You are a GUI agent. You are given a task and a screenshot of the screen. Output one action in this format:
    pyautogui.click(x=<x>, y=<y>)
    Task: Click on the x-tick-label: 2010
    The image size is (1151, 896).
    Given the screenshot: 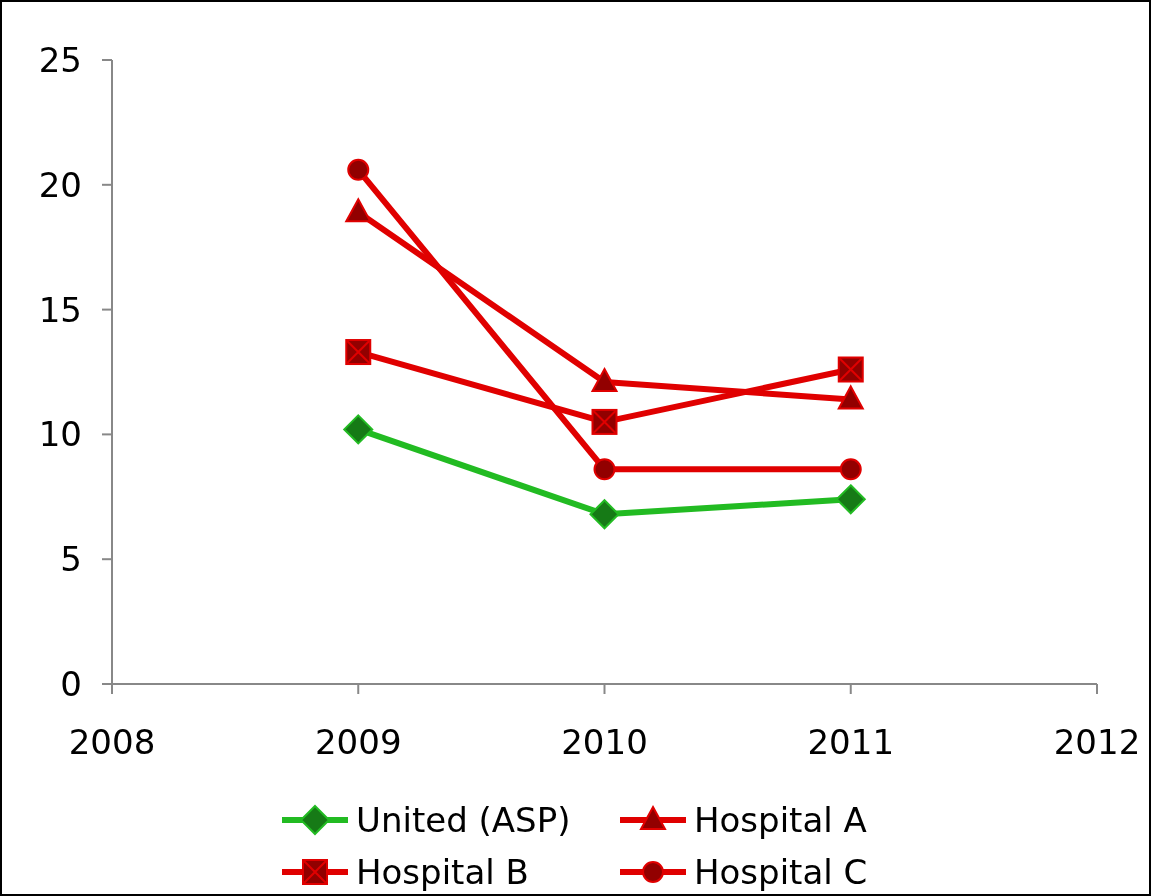 What is the action you would take?
    pyautogui.click(x=604, y=742)
    